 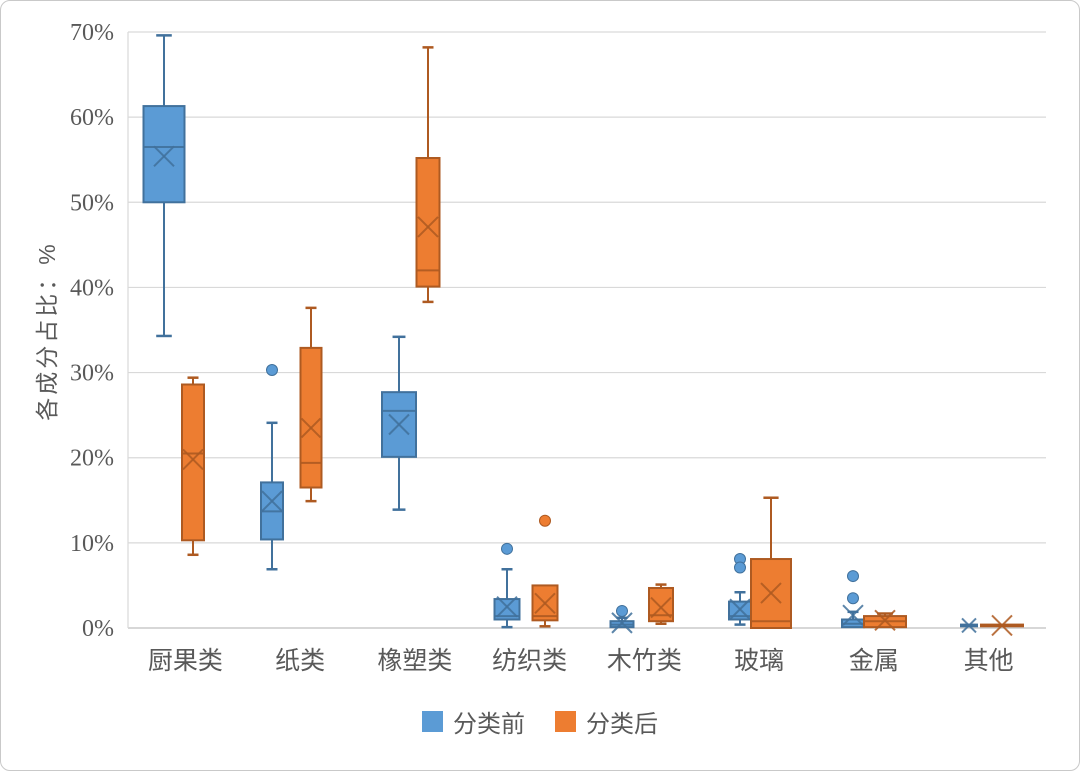 What do you see at coordinates (740, 589) in the screenshot?
I see `box-分类前-玻璃` at bounding box center [740, 589].